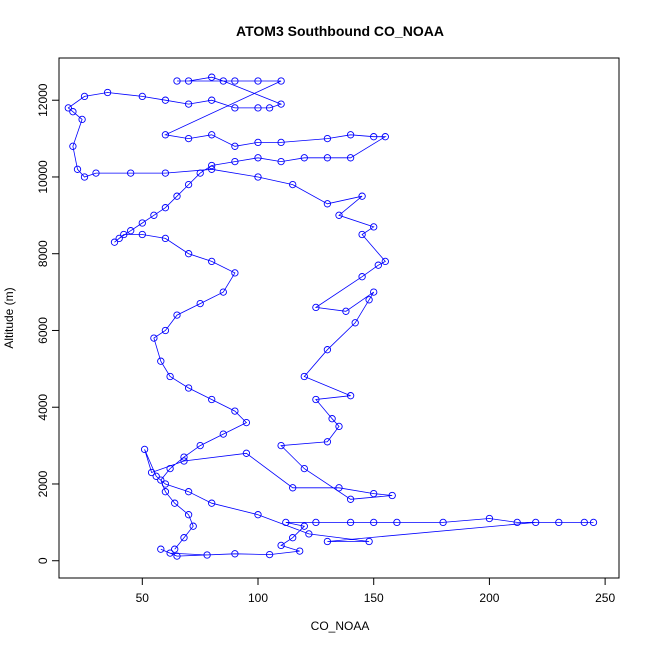 Image resolution: width=650 pixels, height=650 pixels. Describe the element at coordinates (43, 253) in the screenshot. I see `y-tick-label: 8000` at that location.